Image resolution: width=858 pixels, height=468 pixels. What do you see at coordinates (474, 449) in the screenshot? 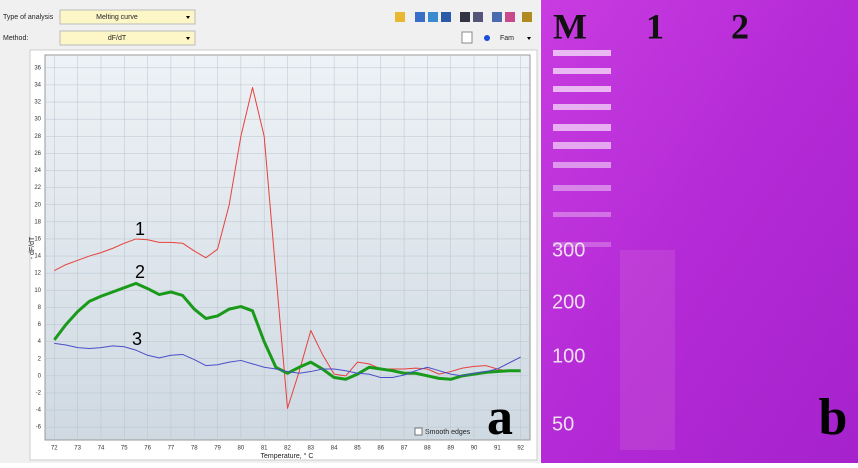
I see `x-tick-label: 90` at bounding box center [474, 449].